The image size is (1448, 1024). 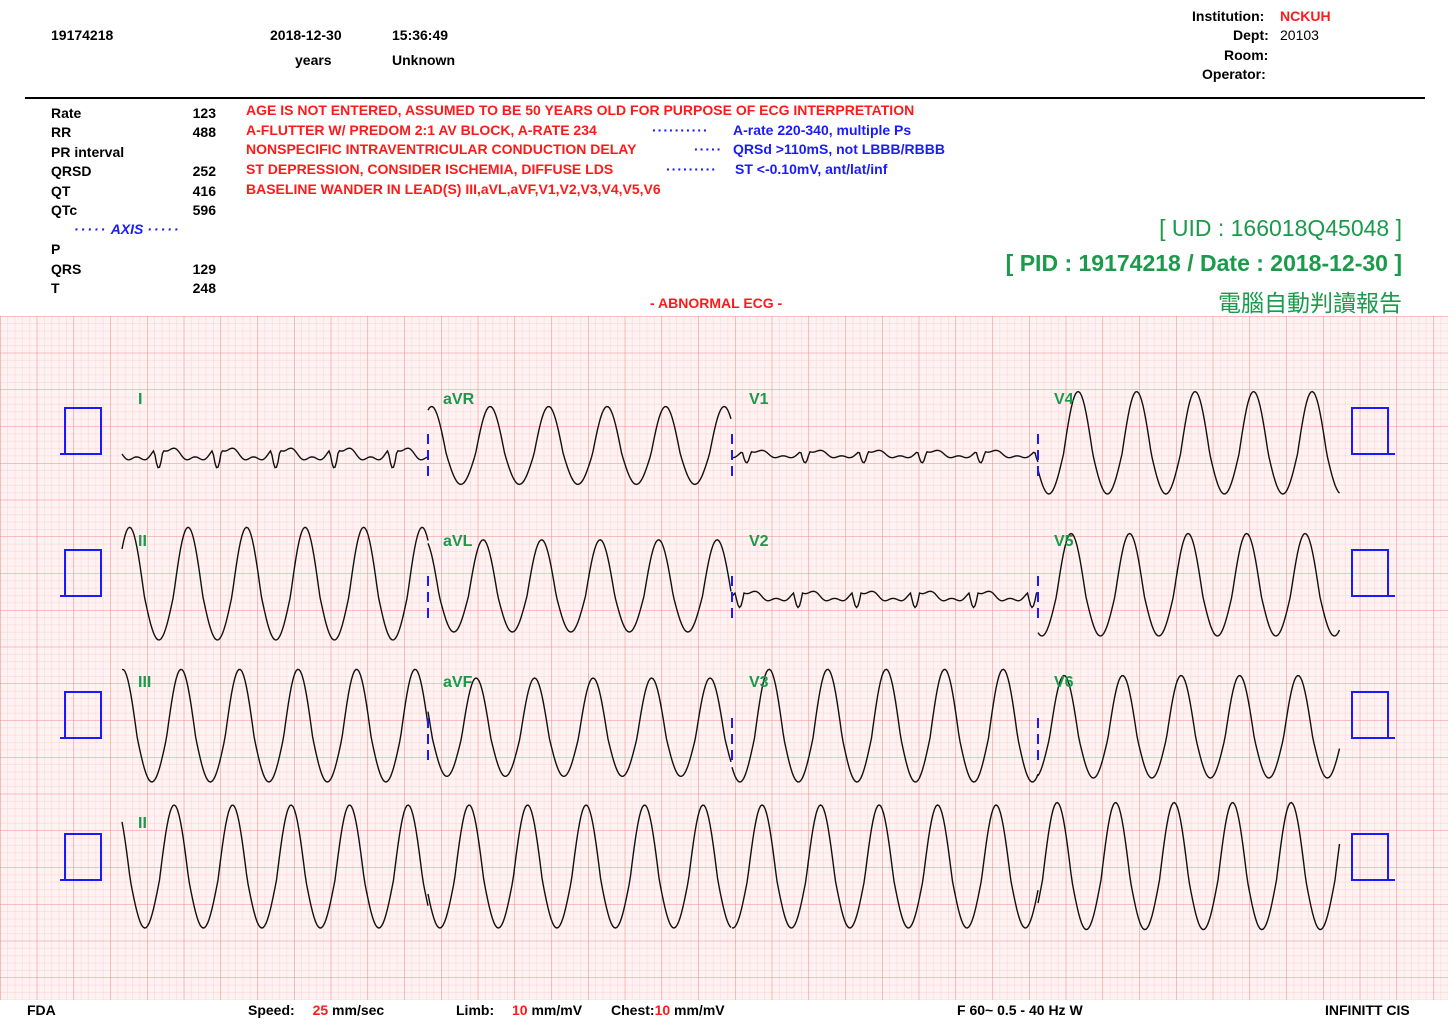 What do you see at coordinates (822, 130) in the screenshot?
I see `interp-criteria-2: A-rate 220-340, multiple Ps` at bounding box center [822, 130].